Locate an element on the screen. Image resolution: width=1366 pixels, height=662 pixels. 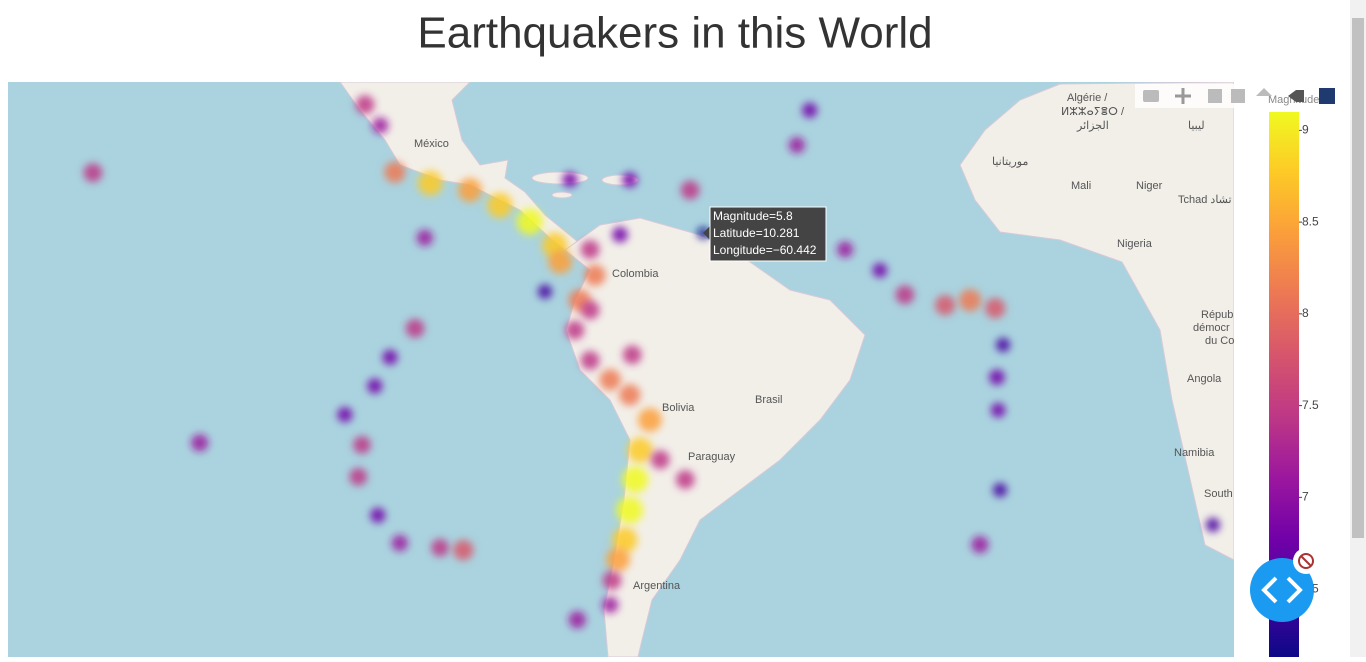
map-label: México is located at coordinates (431, 144).